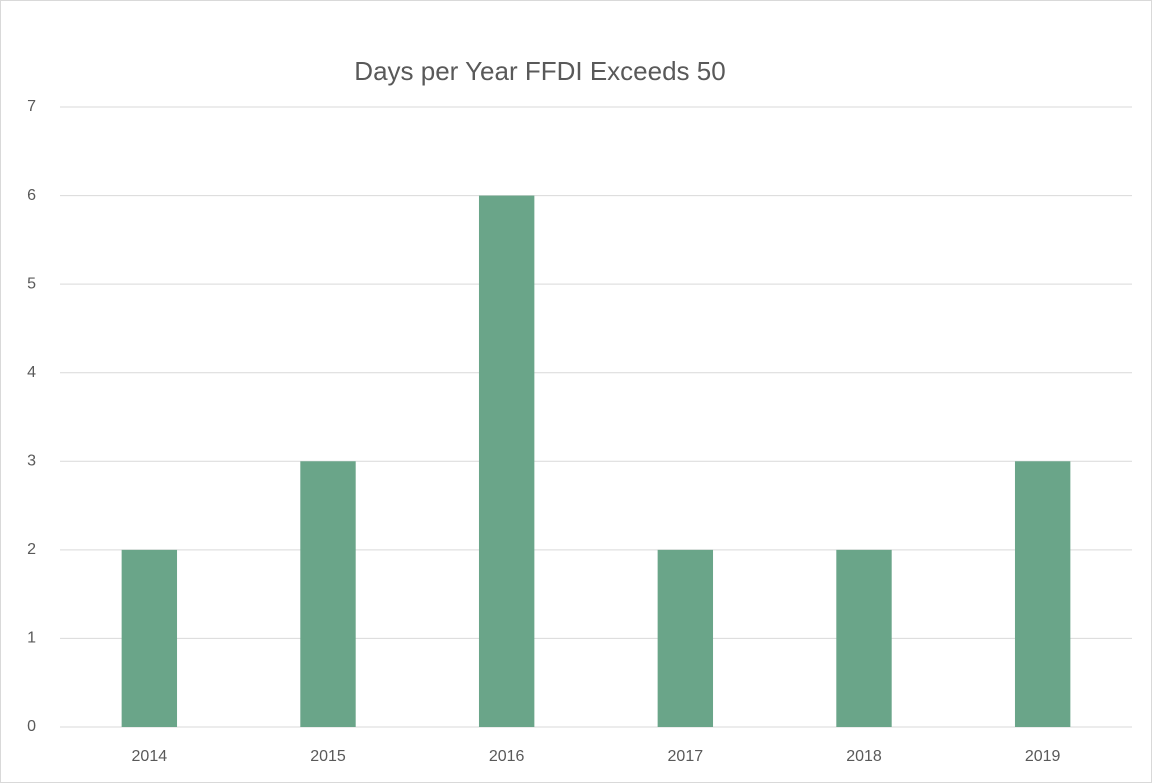 The width and height of the screenshot is (1152, 783). Describe the element at coordinates (31, 726) in the screenshot. I see `y-tick-label: 0` at that location.